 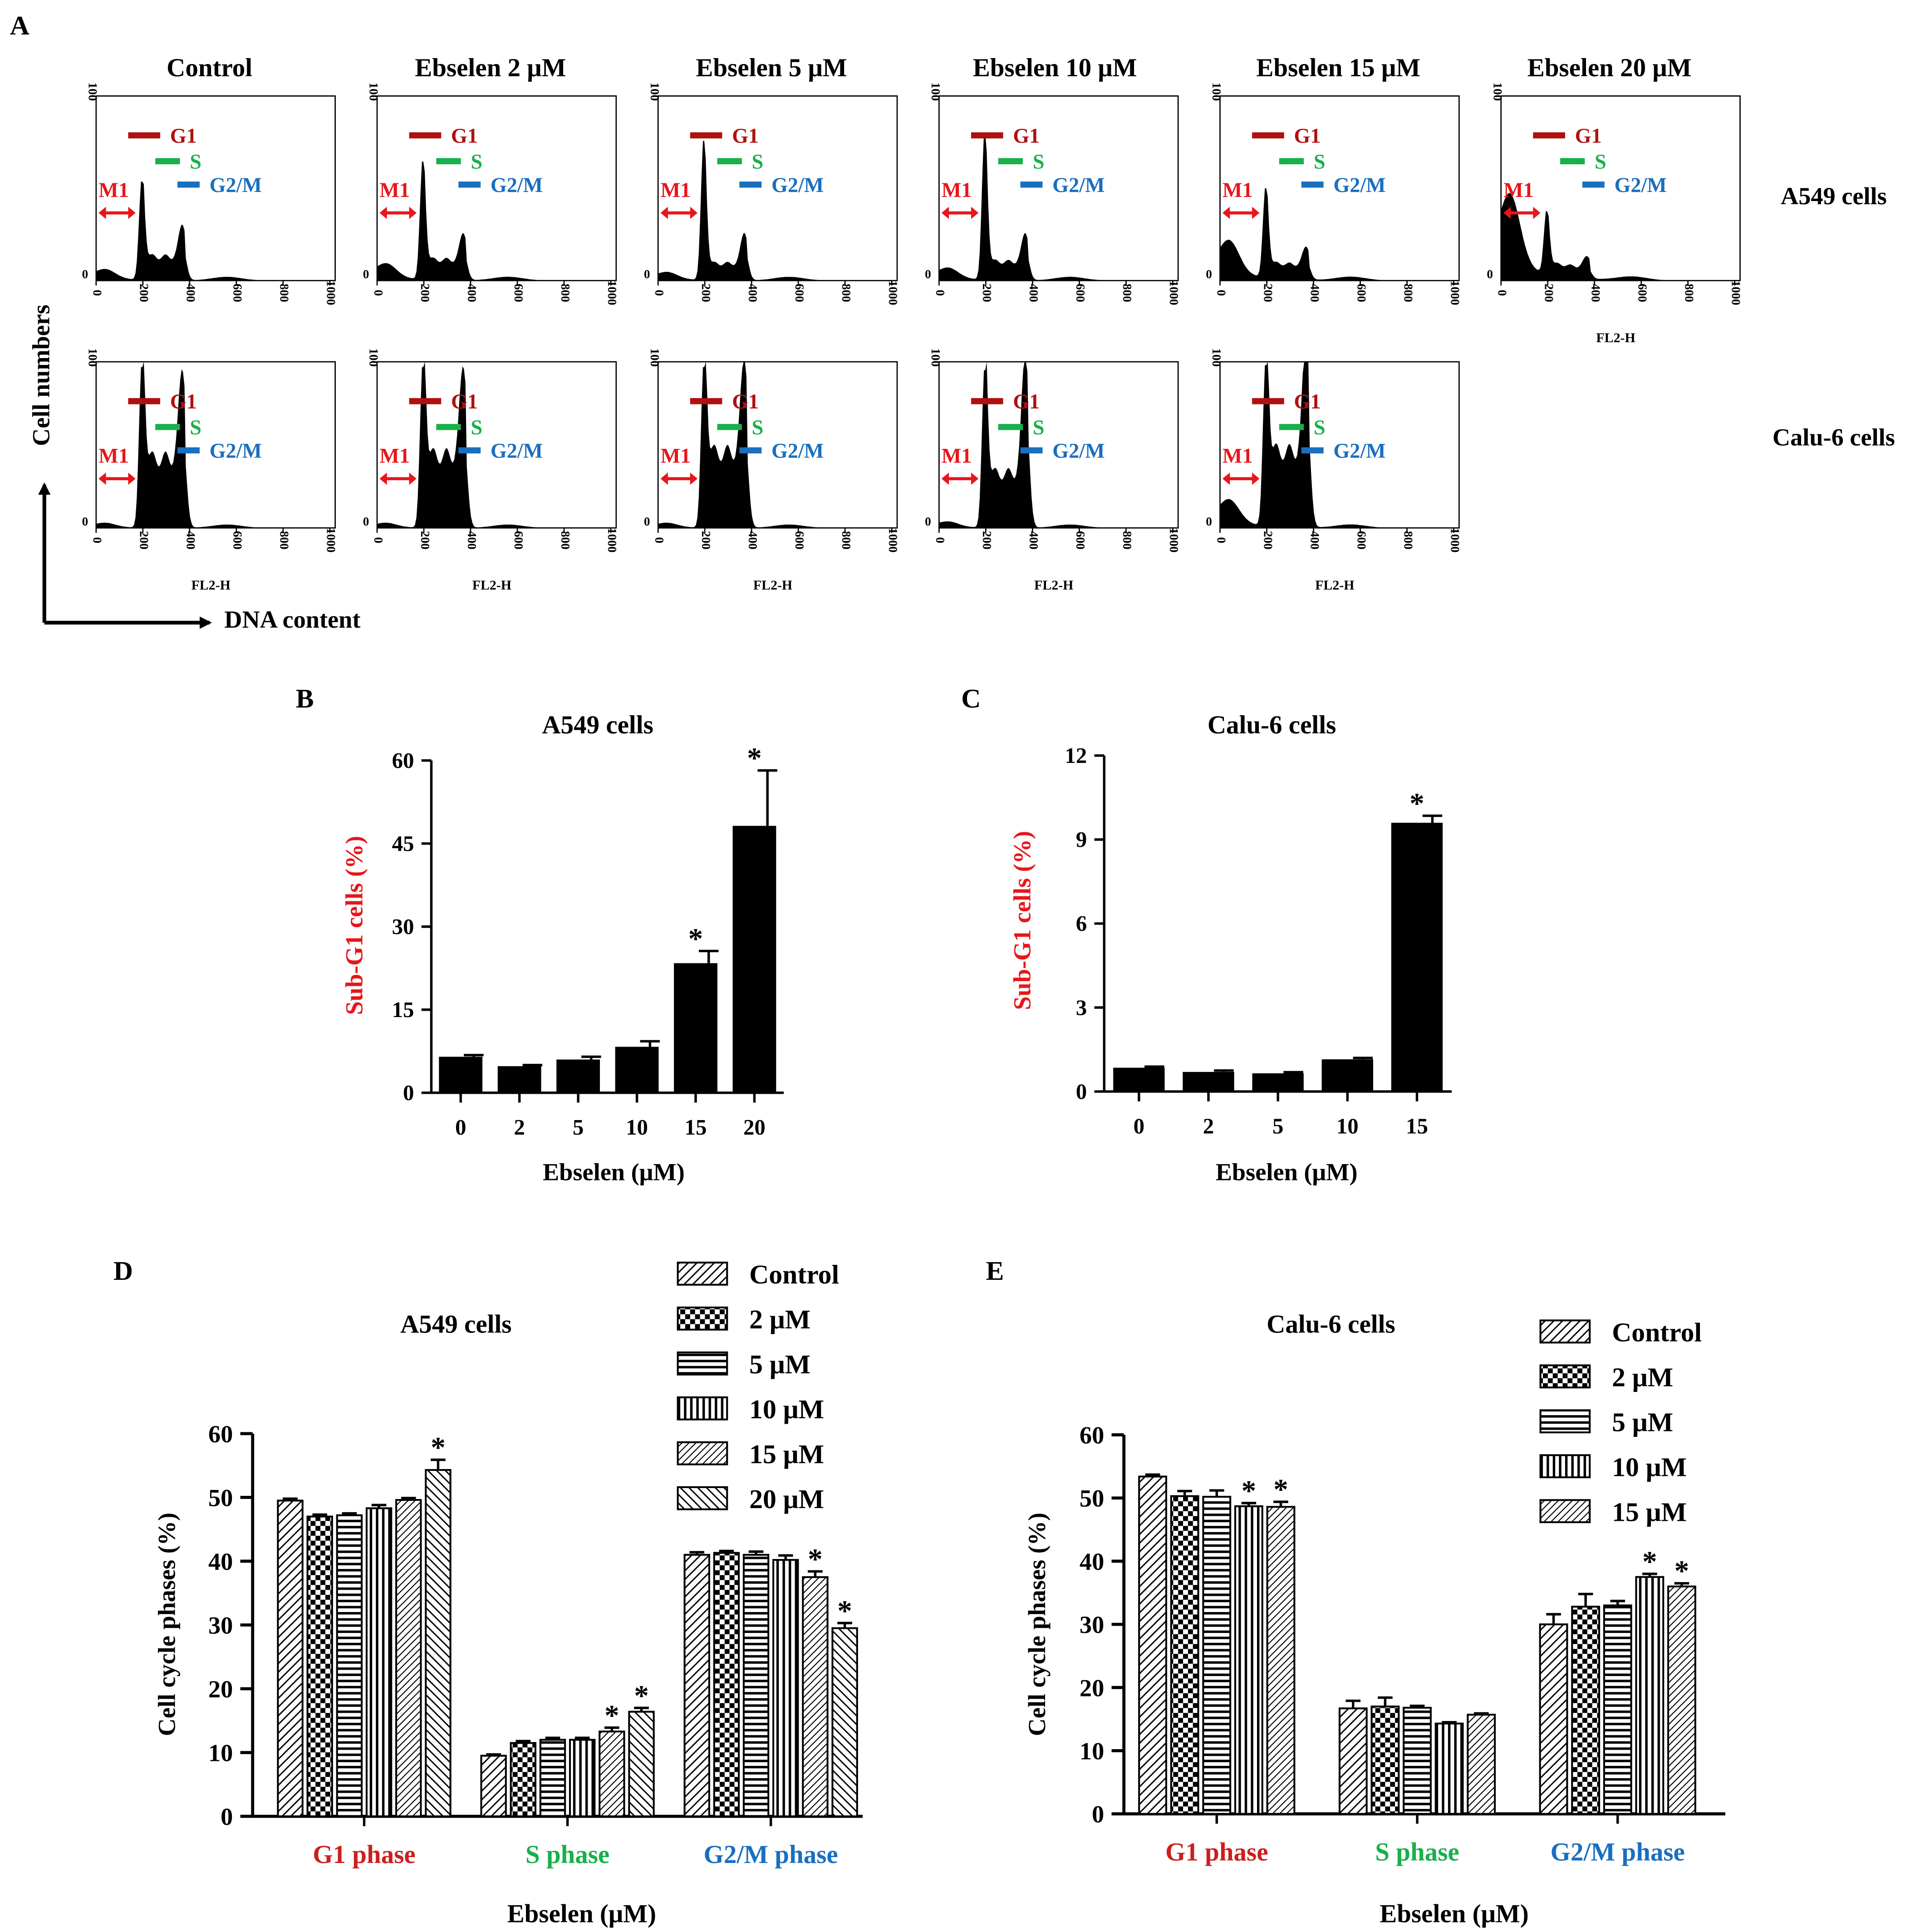 I want to click on legend-label: Control, so click(x=1657, y=1332).